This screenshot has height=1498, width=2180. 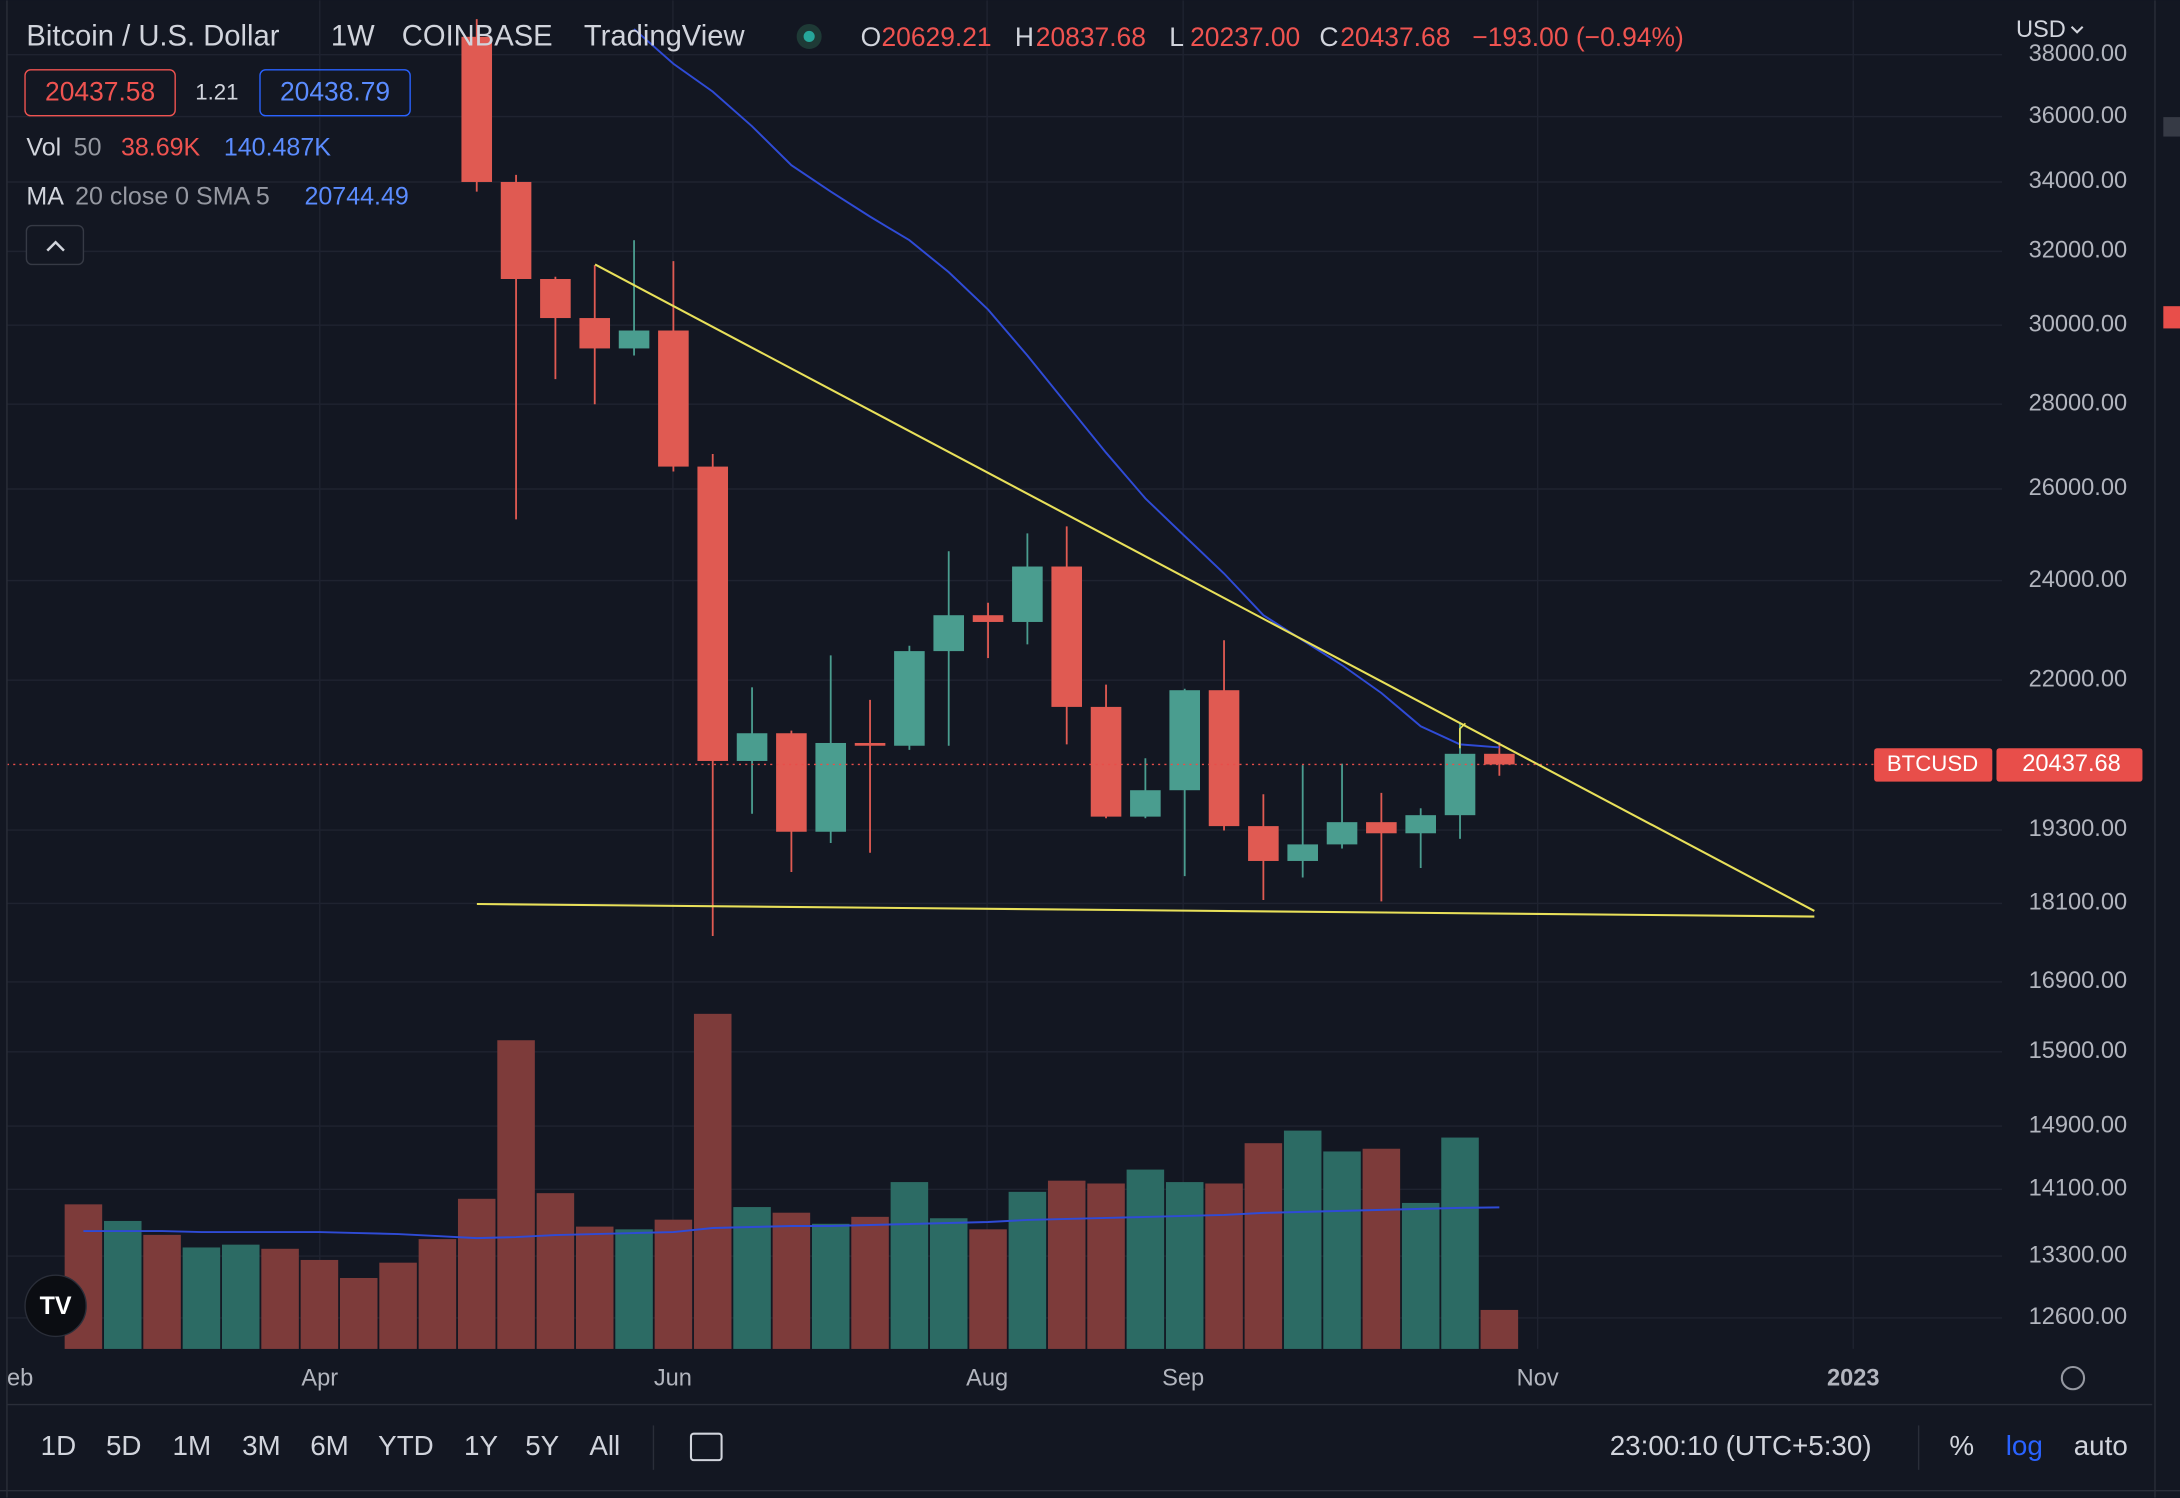 I want to click on range-button: 1Y, so click(x=481, y=1445).